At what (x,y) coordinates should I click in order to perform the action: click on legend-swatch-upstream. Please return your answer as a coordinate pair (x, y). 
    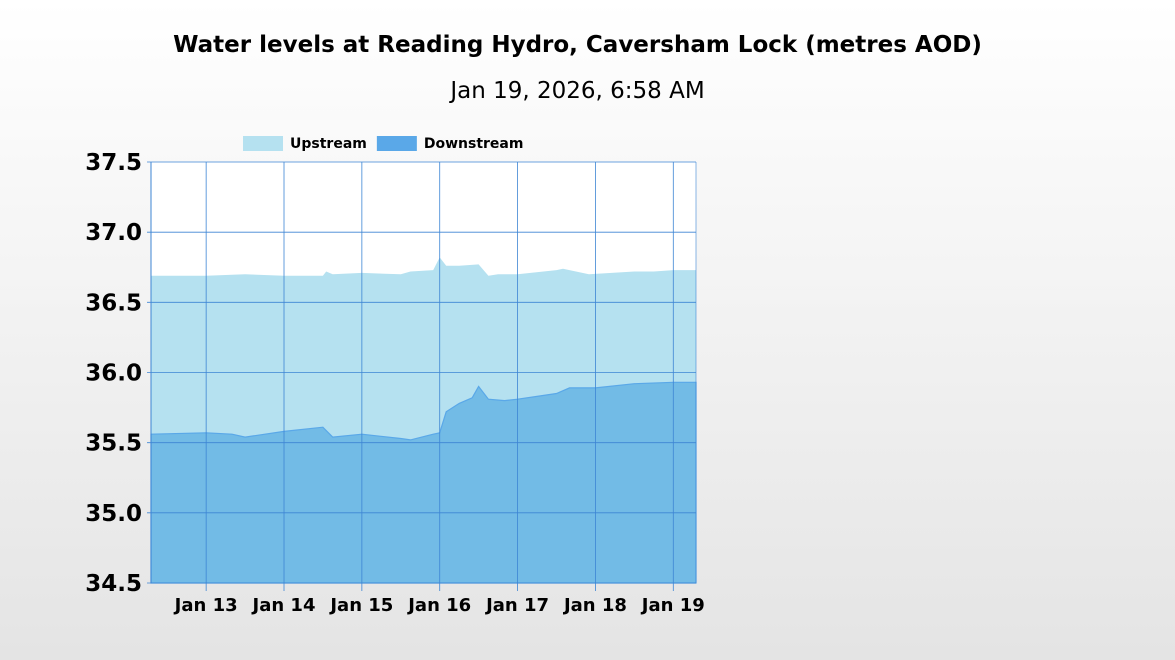
    Looking at the image, I should click on (263, 143).